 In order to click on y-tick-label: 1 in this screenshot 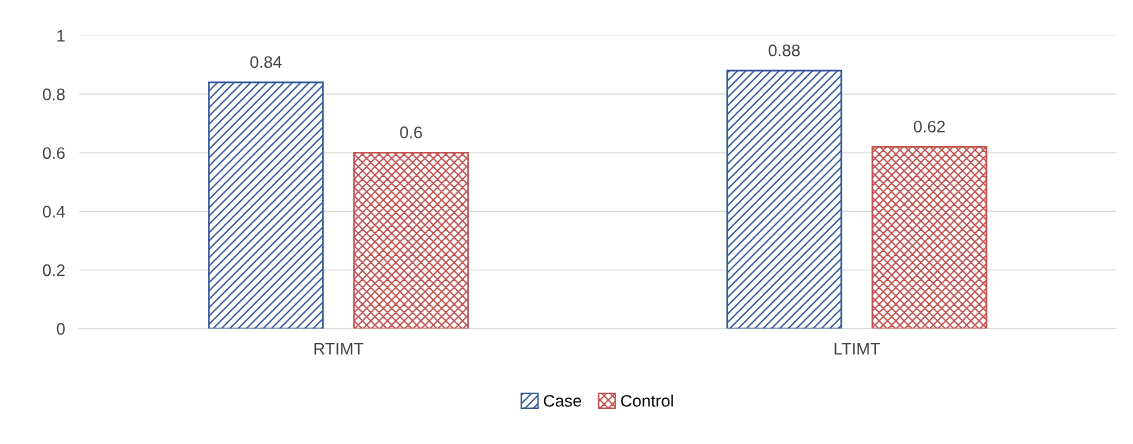, I will do `click(61, 36)`.